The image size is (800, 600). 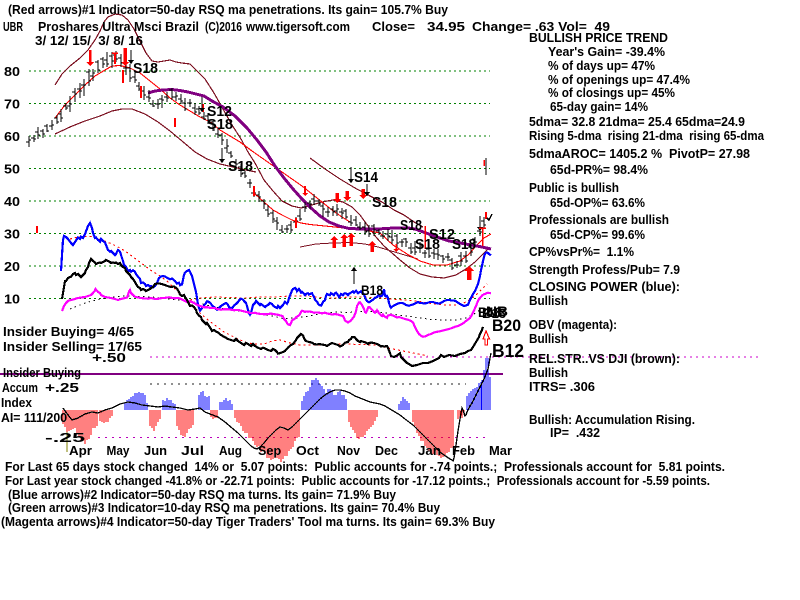 What do you see at coordinates (297, 27) in the screenshot?
I see `svg-text: www.tigersoft.com` at bounding box center [297, 27].